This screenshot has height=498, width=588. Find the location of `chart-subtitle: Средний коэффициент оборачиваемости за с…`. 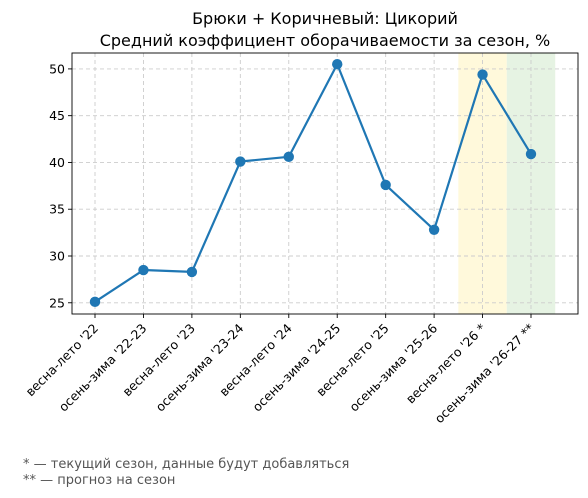

chart-subtitle: Средний коэффициент оборачиваемости за с… is located at coordinates (325, 40).